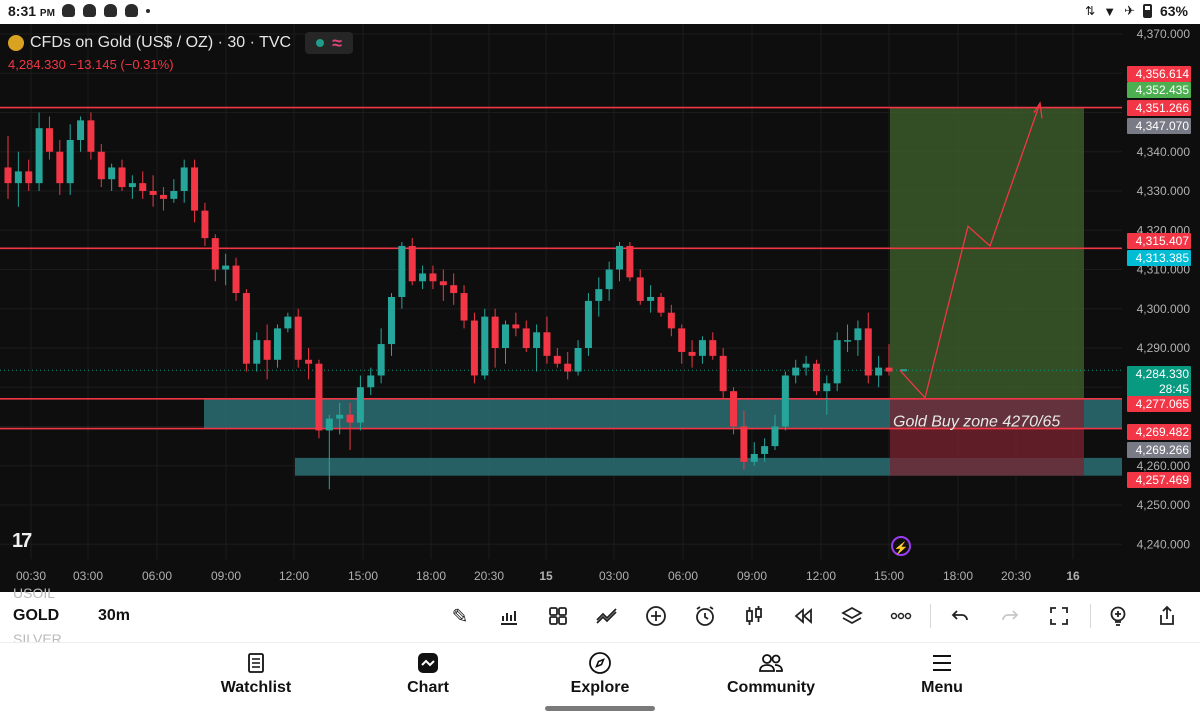 This screenshot has height=721, width=1200. I want to click on chart-title: CFDs on Gold (US$ / OZ) · 30 · TVC, so click(161, 42).